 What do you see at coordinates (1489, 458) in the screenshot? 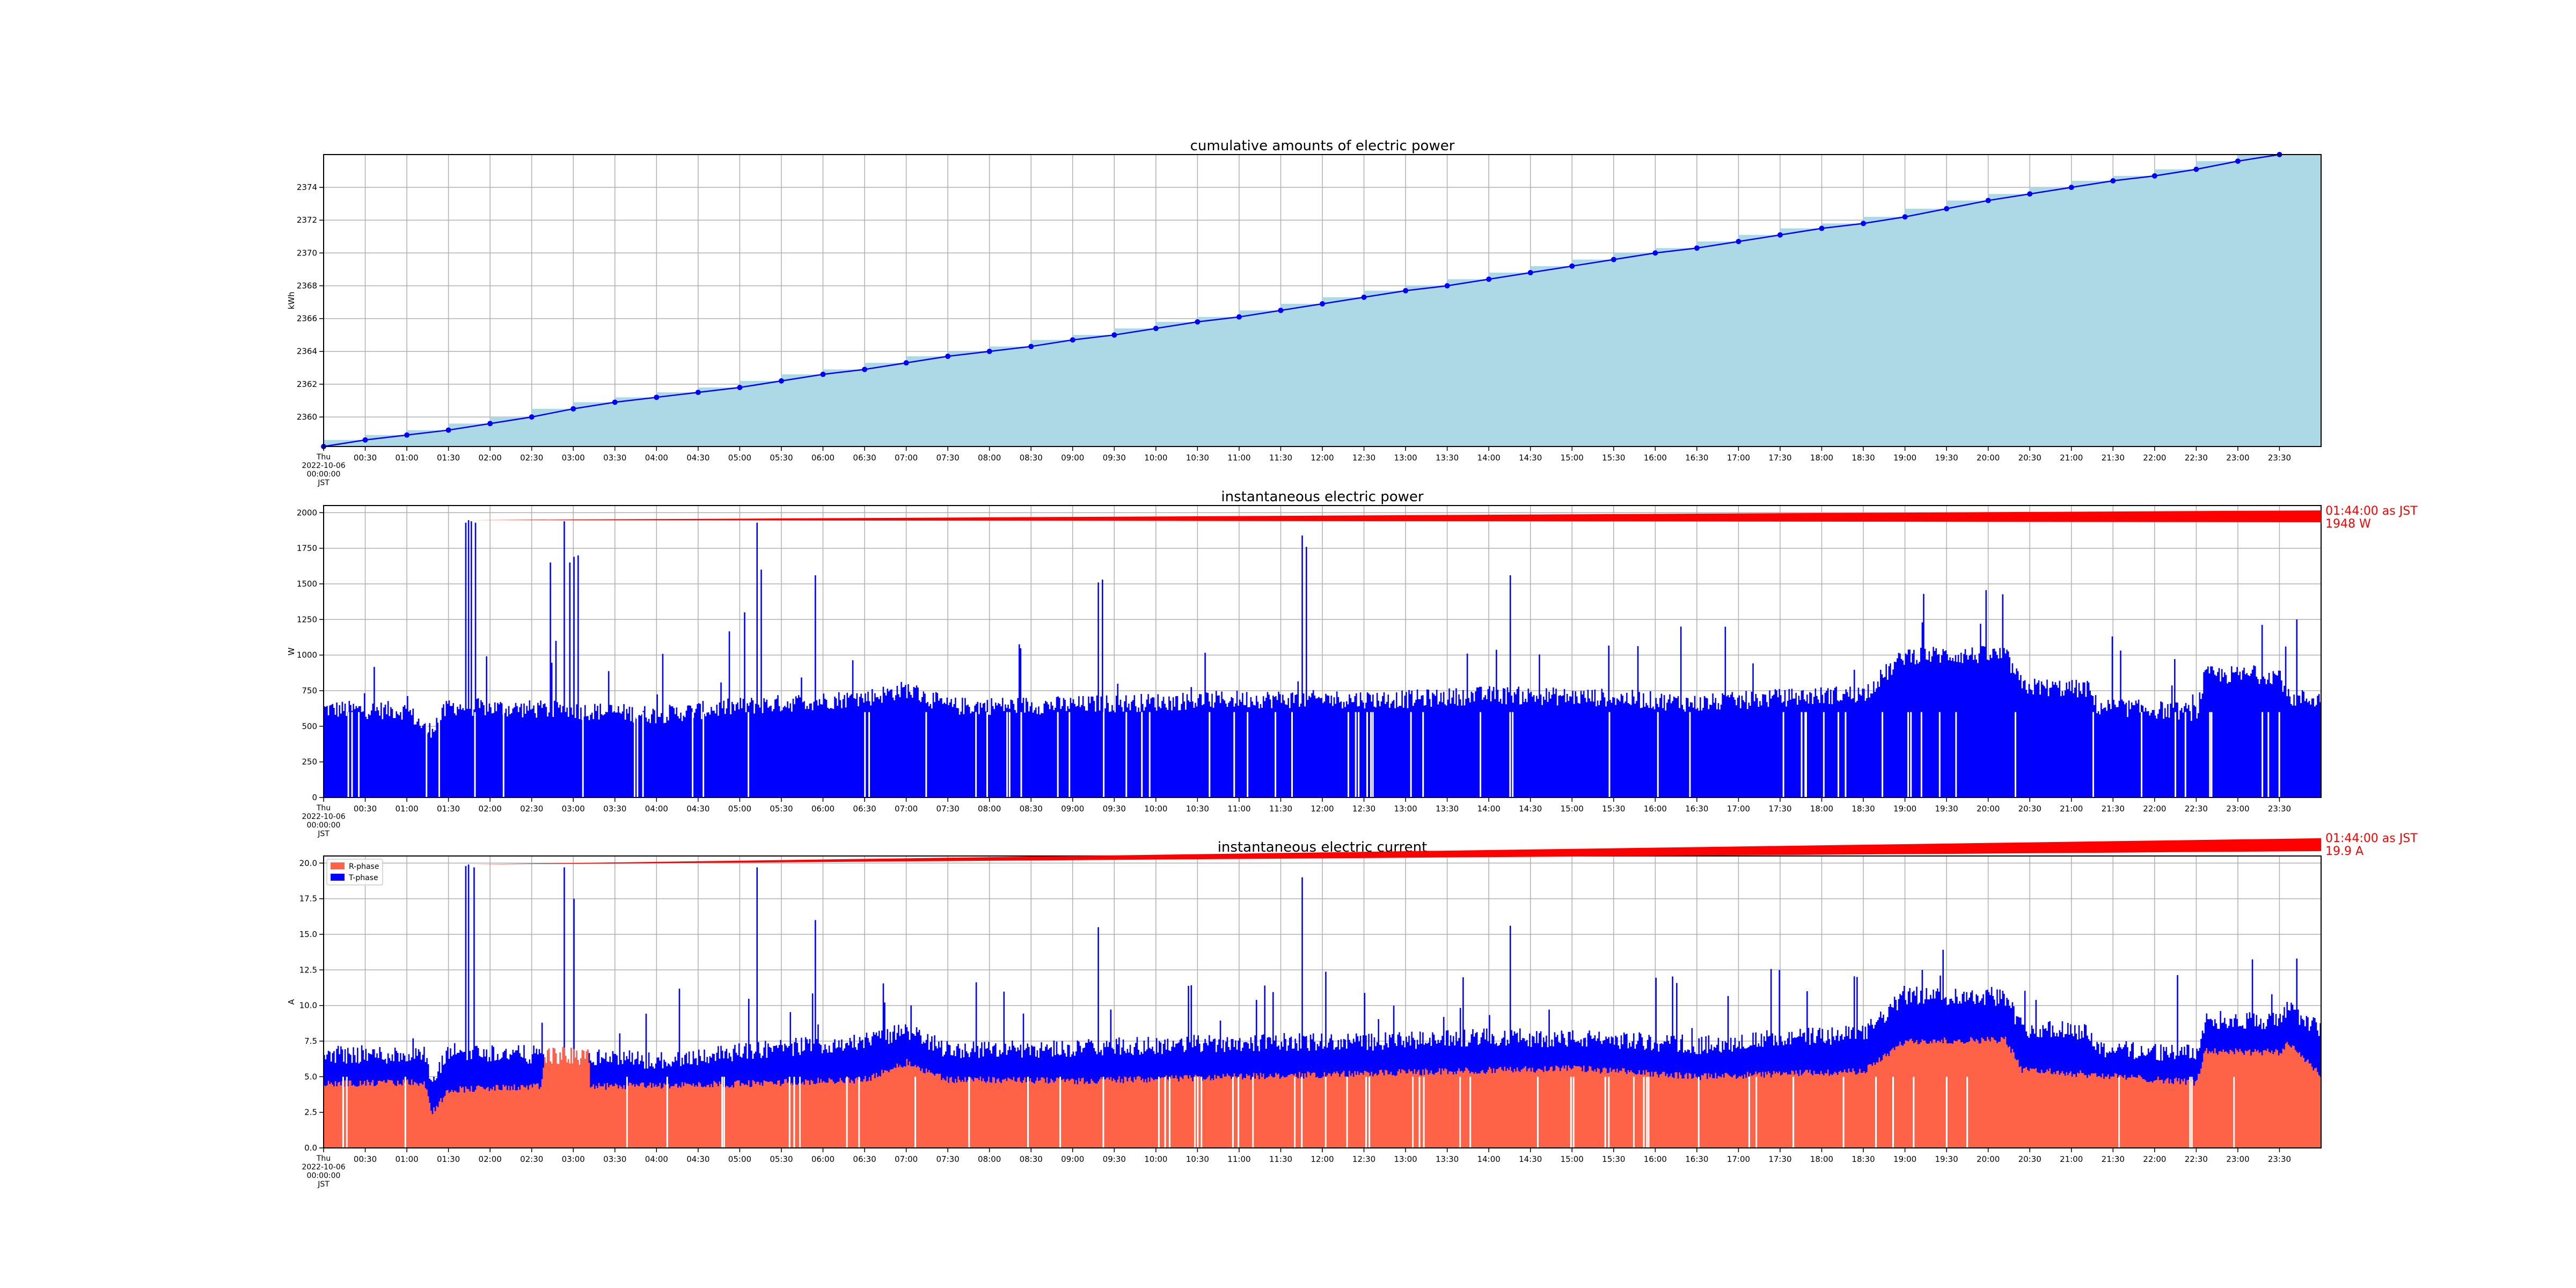
I see `x-tick-label: 14:00` at bounding box center [1489, 458].